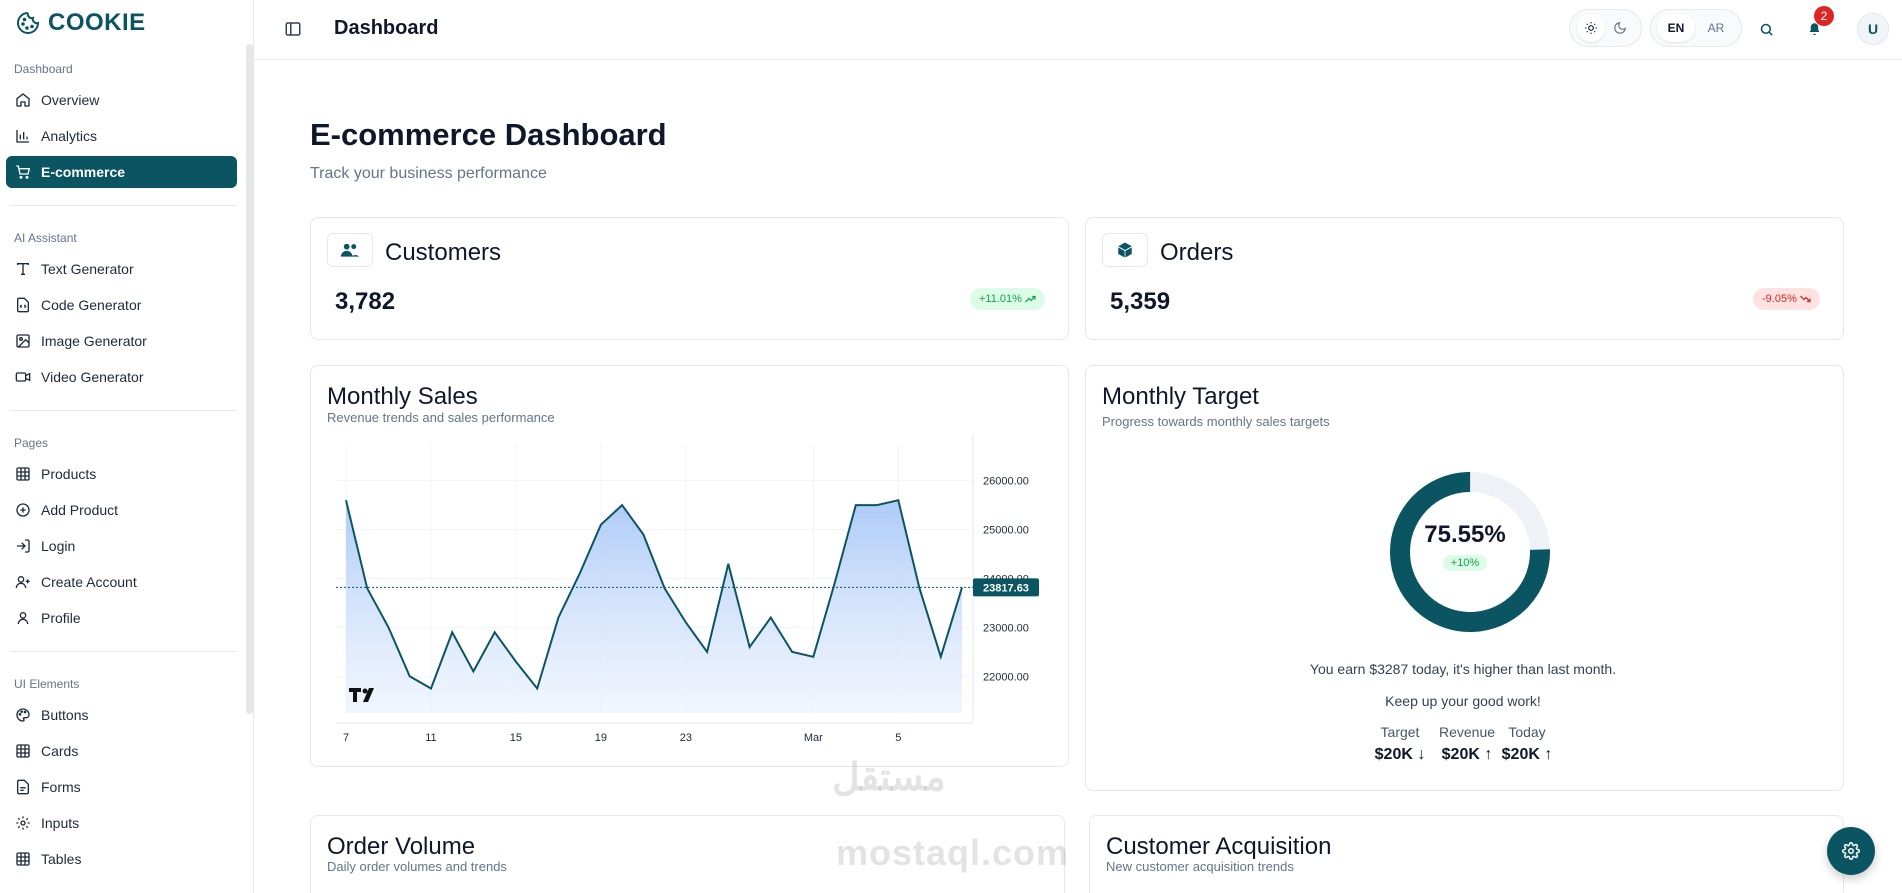  Describe the element at coordinates (23, 823) in the screenshot. I see `settings-icon` at that location.